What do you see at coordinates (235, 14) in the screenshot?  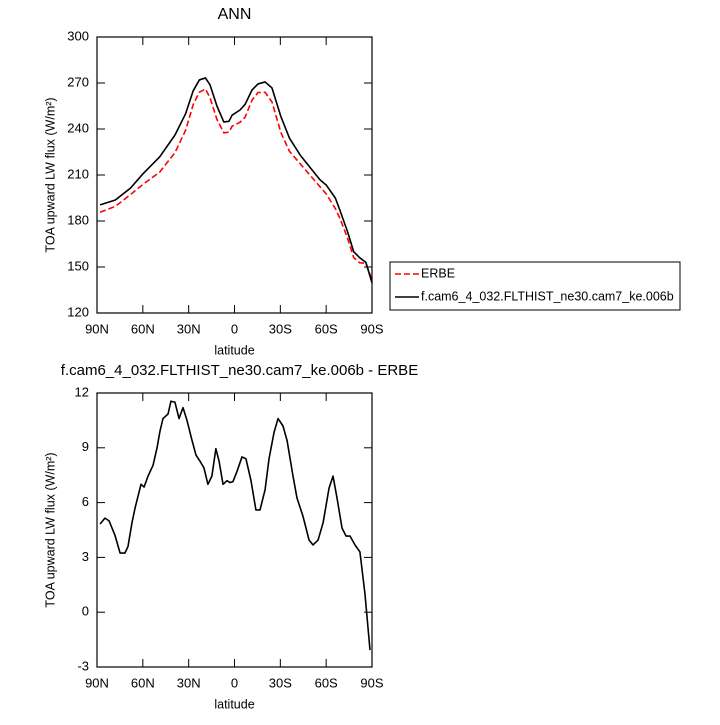 I see `chart-title: ANN` at bounding box center [235, 14].